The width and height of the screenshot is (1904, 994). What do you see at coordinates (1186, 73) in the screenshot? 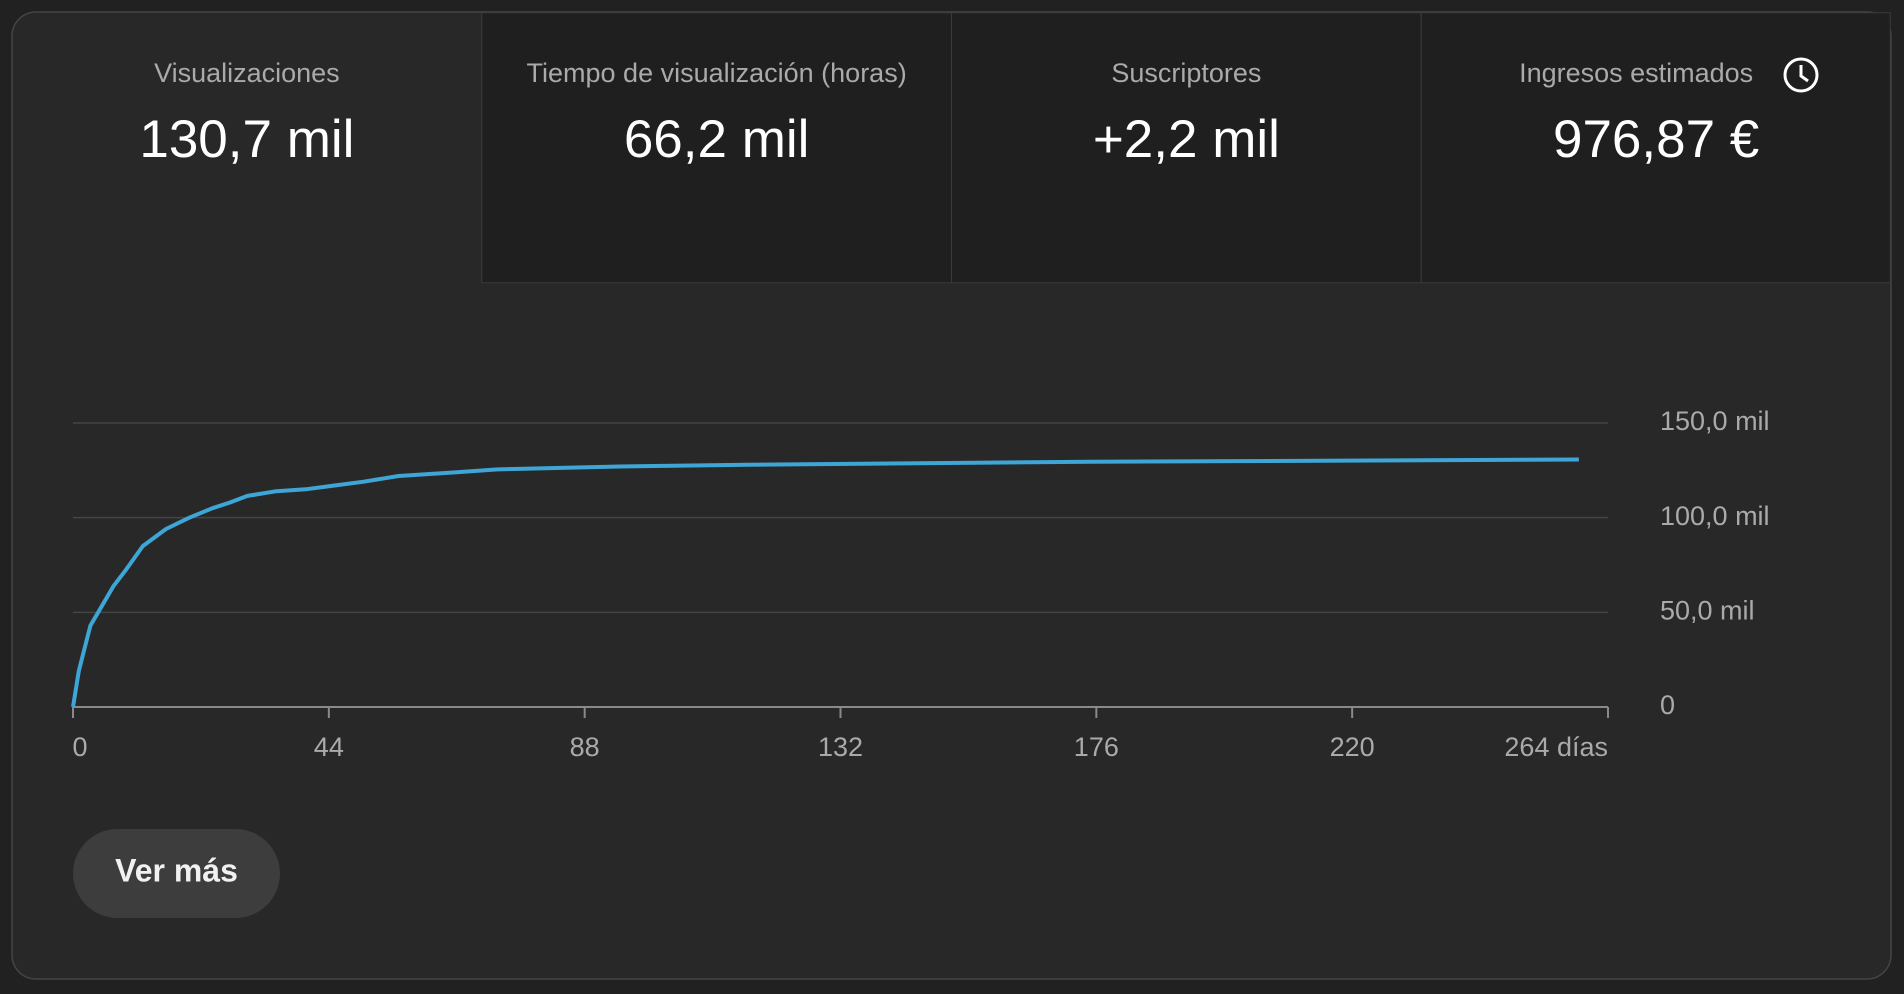
I see `metric-label: Suscriptores` at bounding box center [1186, 73].